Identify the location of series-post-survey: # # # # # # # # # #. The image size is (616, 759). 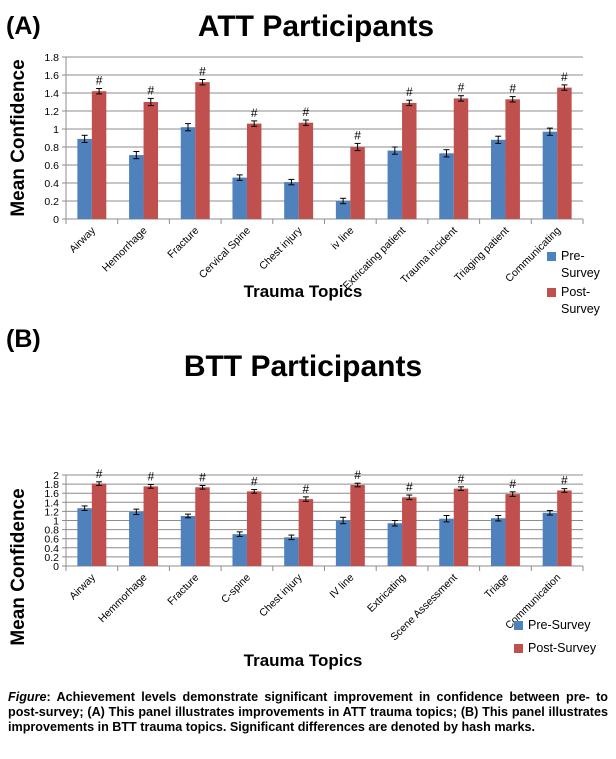
(331, 516).